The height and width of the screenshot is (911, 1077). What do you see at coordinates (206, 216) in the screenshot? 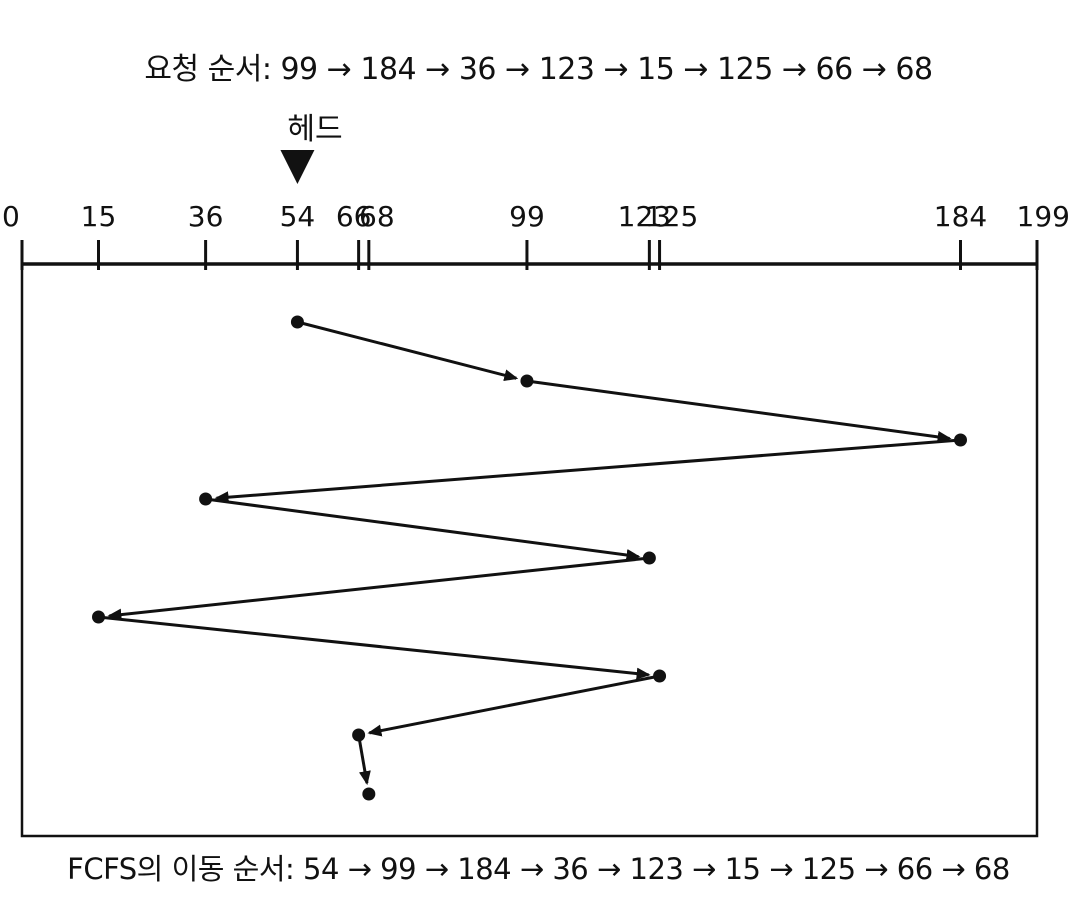
I see `axis-tick-label-36: 36` at bounding box center [206, 216].